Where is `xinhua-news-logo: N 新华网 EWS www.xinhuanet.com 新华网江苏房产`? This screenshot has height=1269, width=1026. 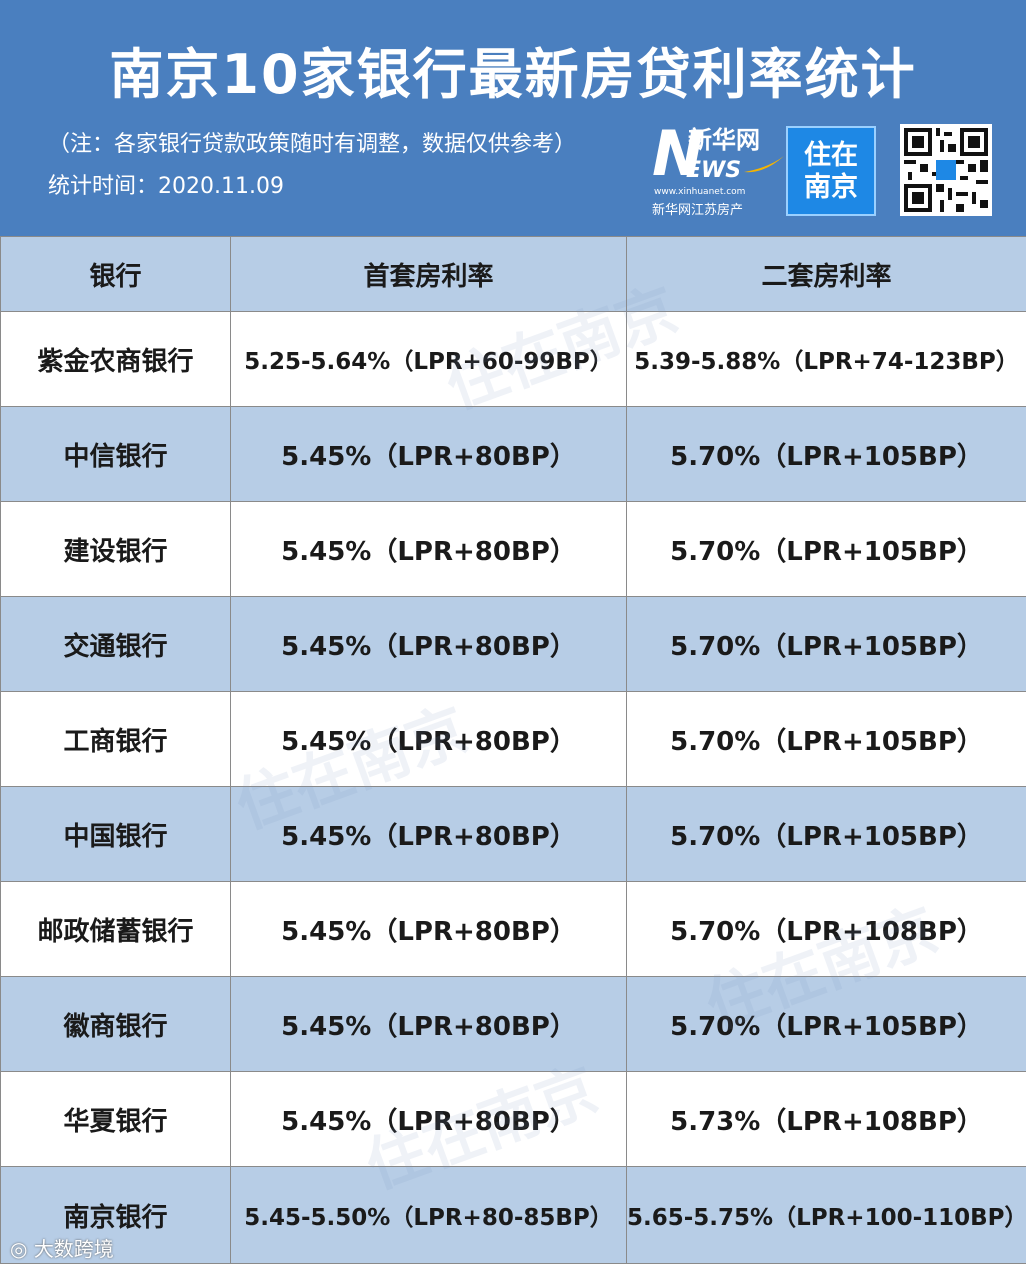 xinhua-news-logo: N 新华网 EWS www.xinhuanet.com 新华网江苏房产 is located at coordinates (718, 169).